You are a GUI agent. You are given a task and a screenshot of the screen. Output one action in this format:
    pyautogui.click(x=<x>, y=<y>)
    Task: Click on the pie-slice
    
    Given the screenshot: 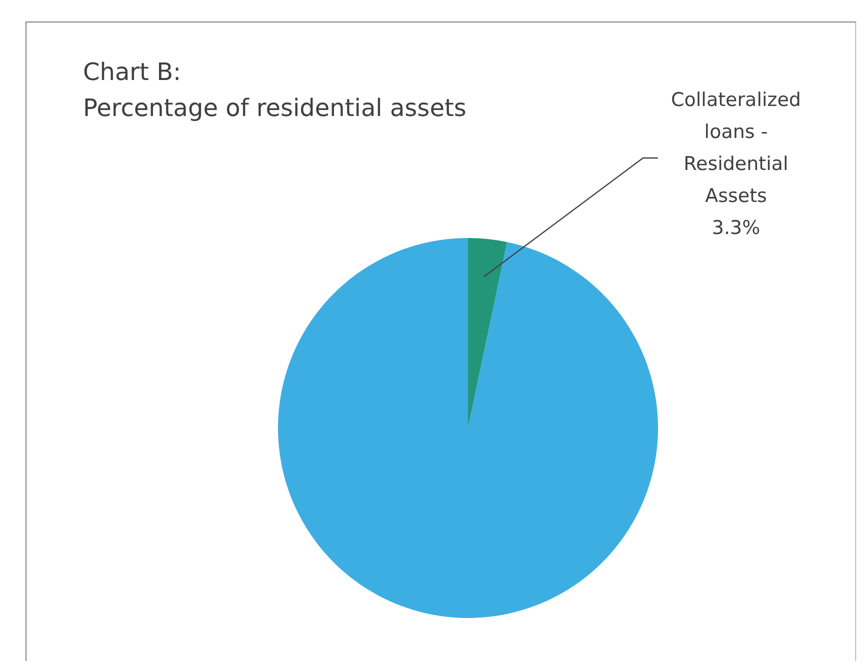 What is the action you would take?
    pyautogui.click(x=488, y=333)
    